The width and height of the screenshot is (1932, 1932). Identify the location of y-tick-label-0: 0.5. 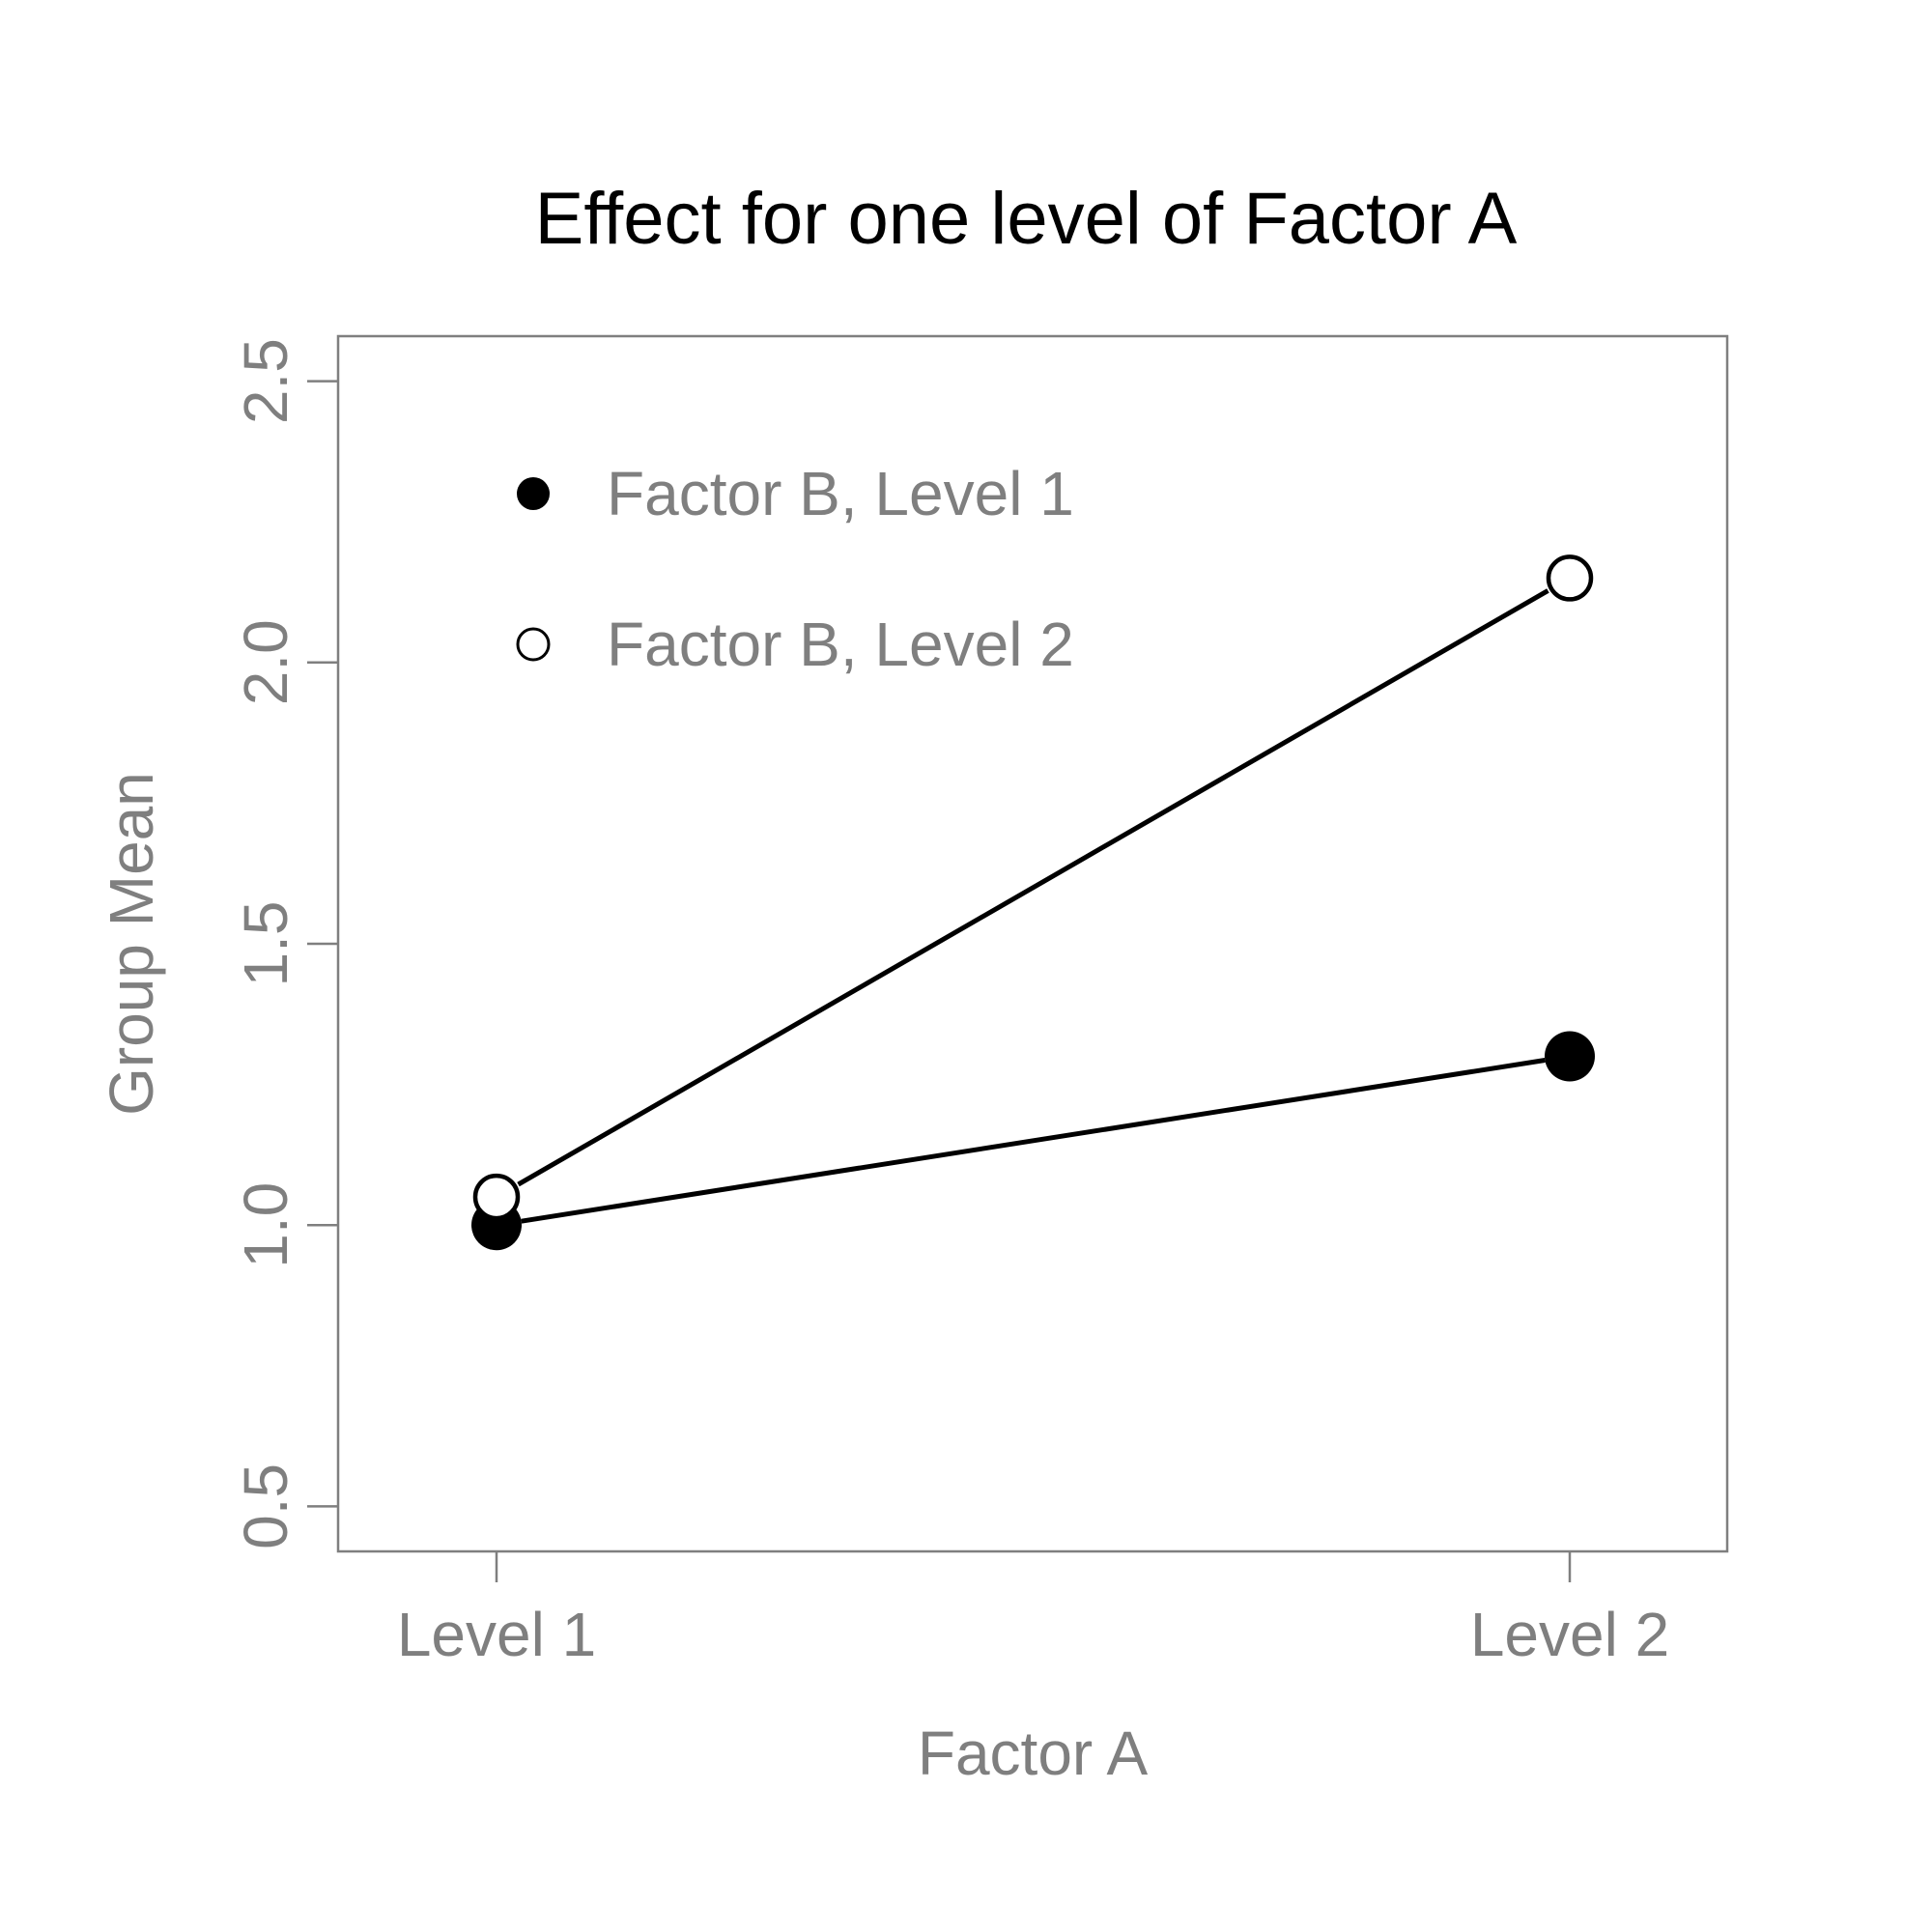
(265, 1506).